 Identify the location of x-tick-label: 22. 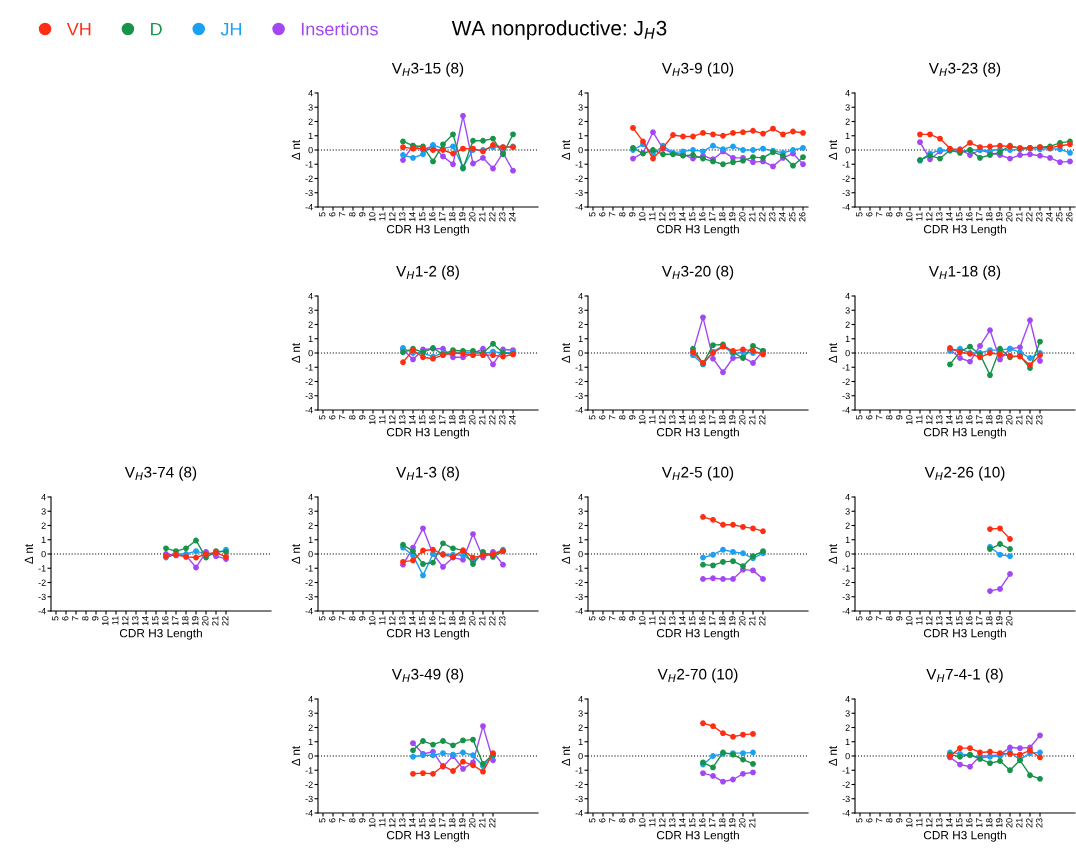
(492, 621).